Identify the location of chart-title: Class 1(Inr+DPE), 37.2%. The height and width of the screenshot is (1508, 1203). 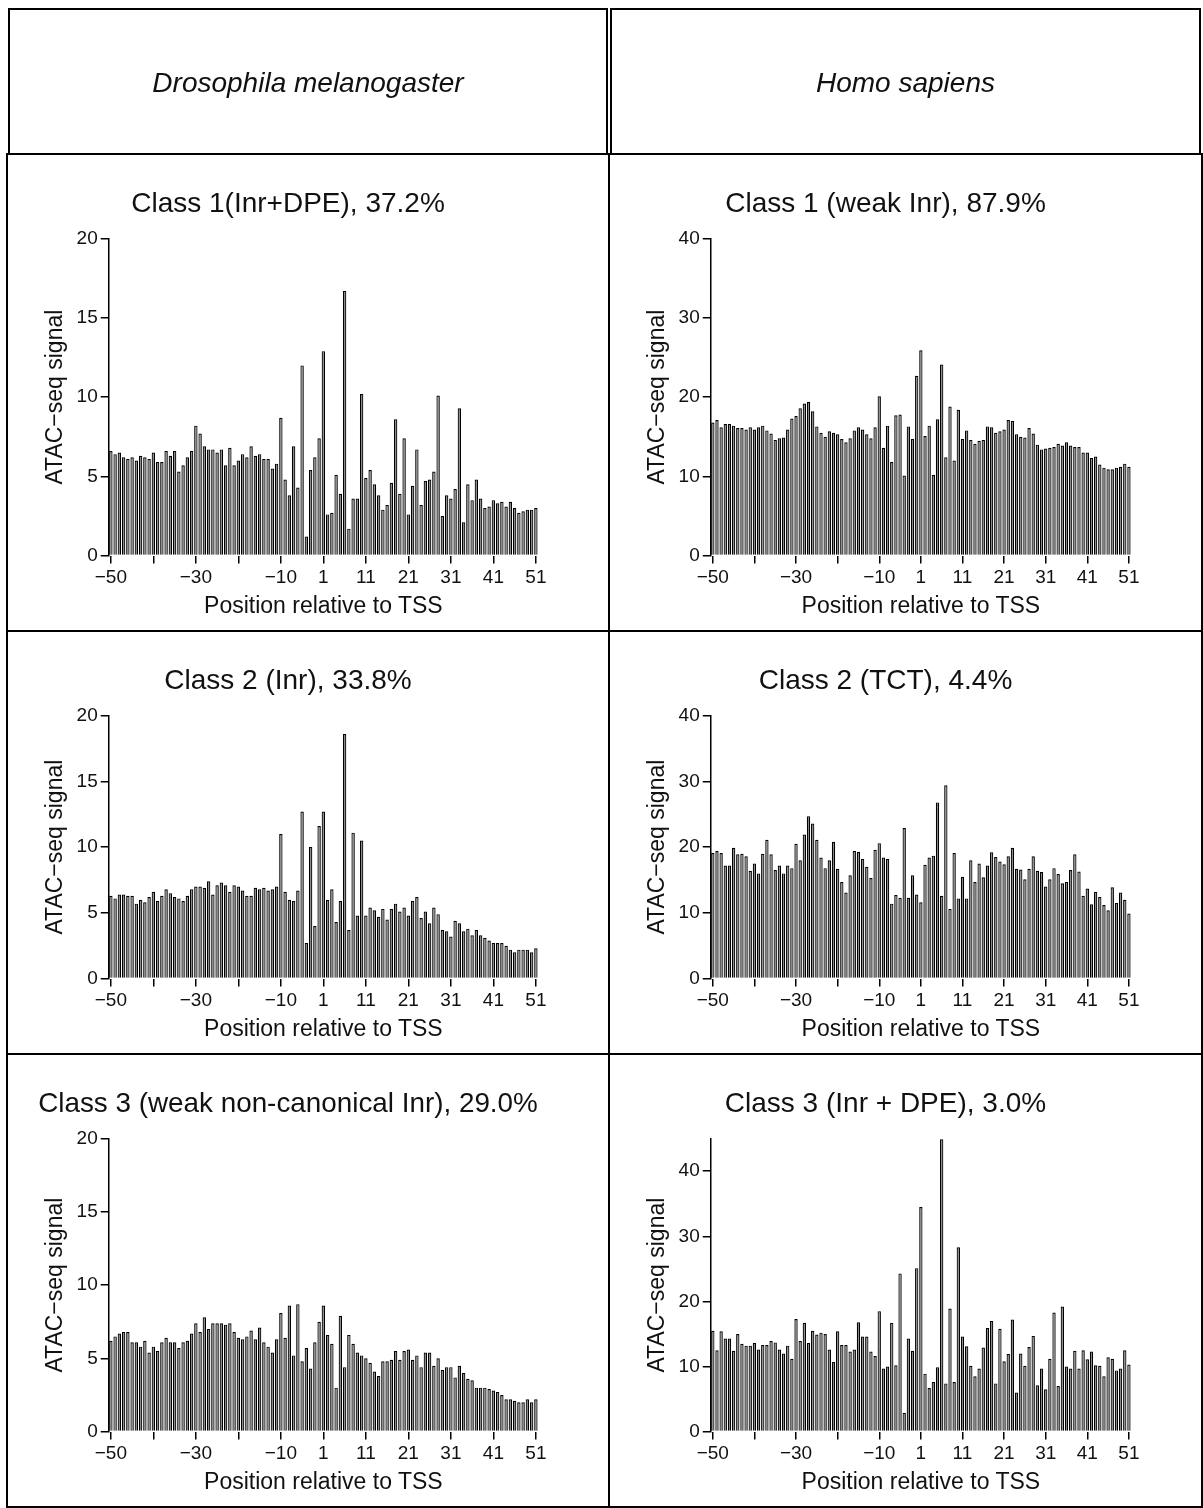
(288, 202).